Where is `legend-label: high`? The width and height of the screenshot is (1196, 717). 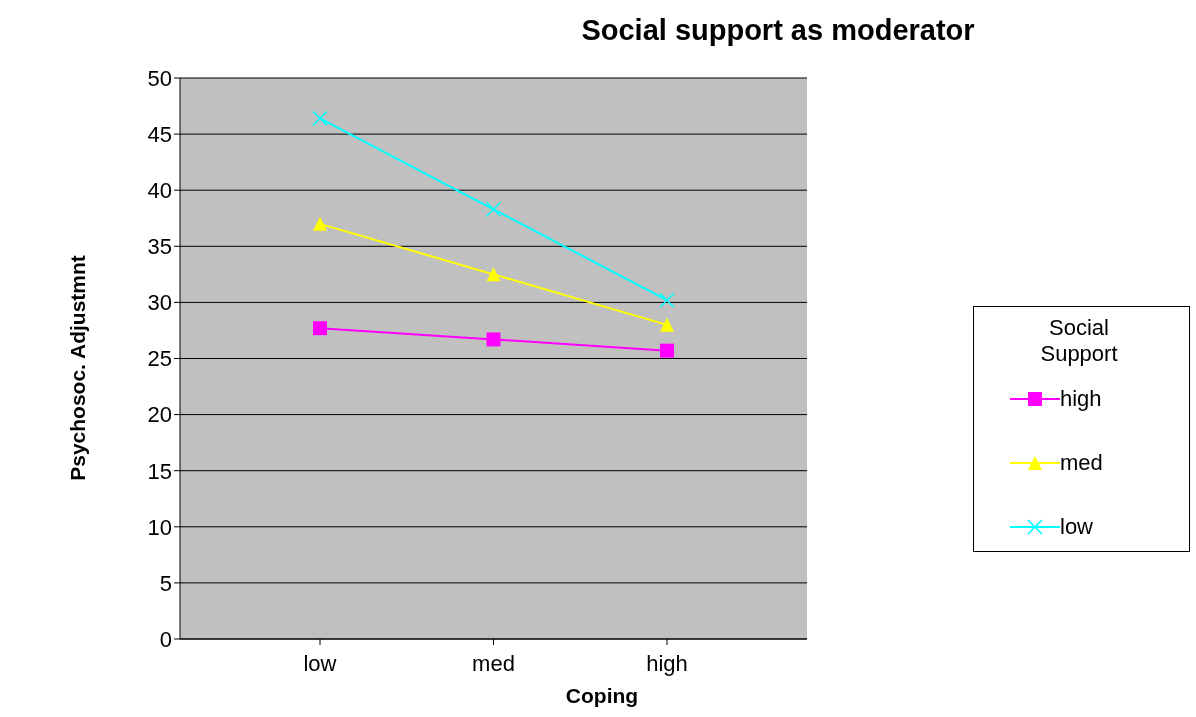
legend-label: high is located at coordinates (1081, 399).